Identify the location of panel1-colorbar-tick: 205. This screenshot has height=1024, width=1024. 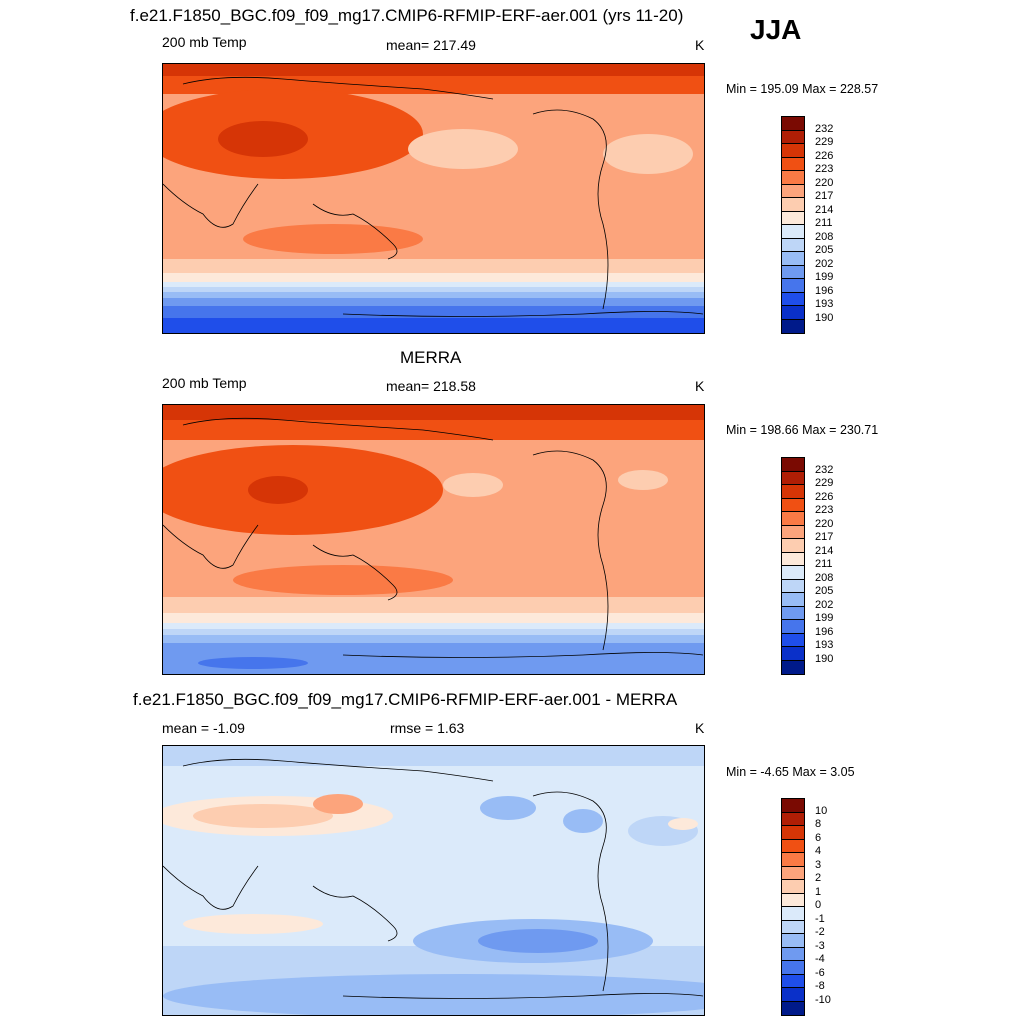
(824, 250).